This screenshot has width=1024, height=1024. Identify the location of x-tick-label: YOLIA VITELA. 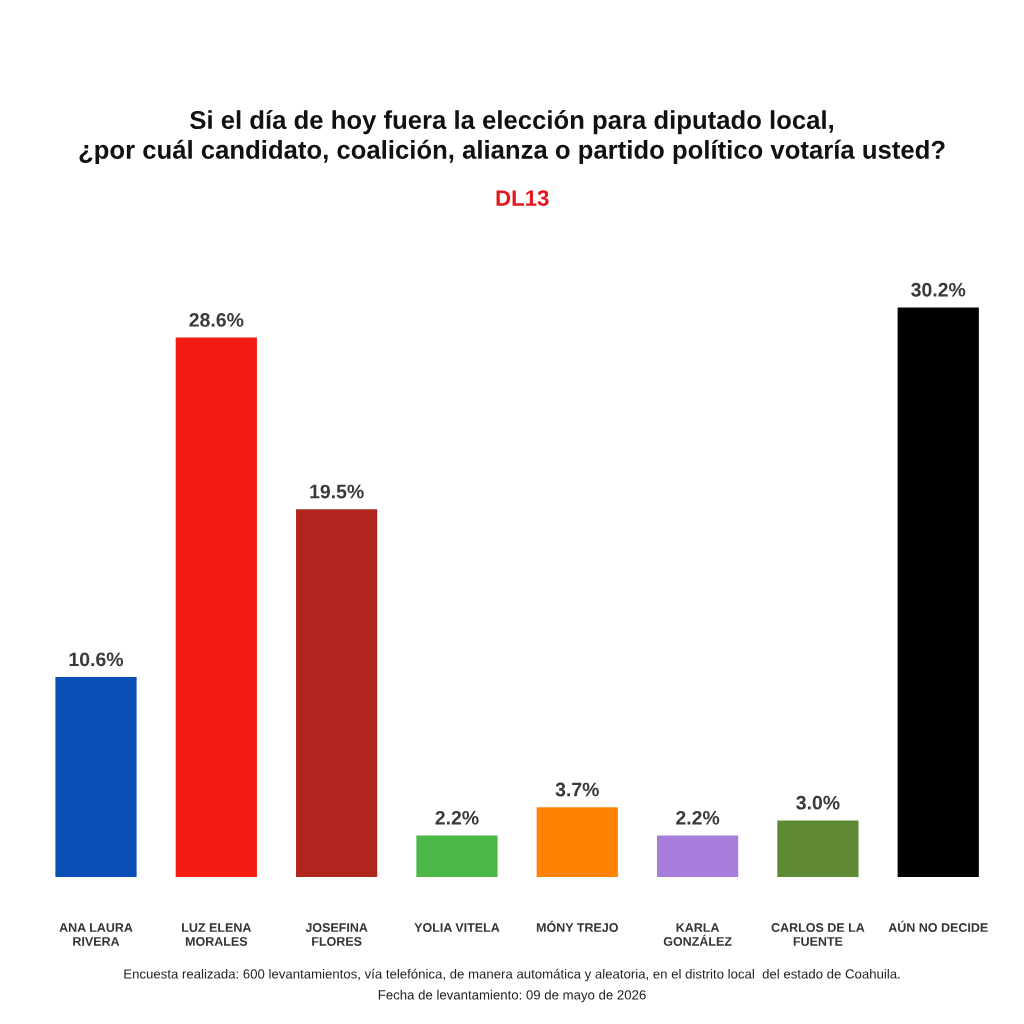
(457, 927).